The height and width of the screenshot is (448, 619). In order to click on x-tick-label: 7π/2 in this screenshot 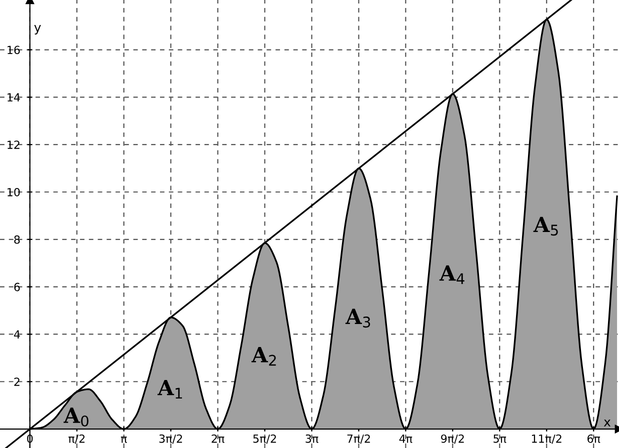, I will do `click(358, 439)`.